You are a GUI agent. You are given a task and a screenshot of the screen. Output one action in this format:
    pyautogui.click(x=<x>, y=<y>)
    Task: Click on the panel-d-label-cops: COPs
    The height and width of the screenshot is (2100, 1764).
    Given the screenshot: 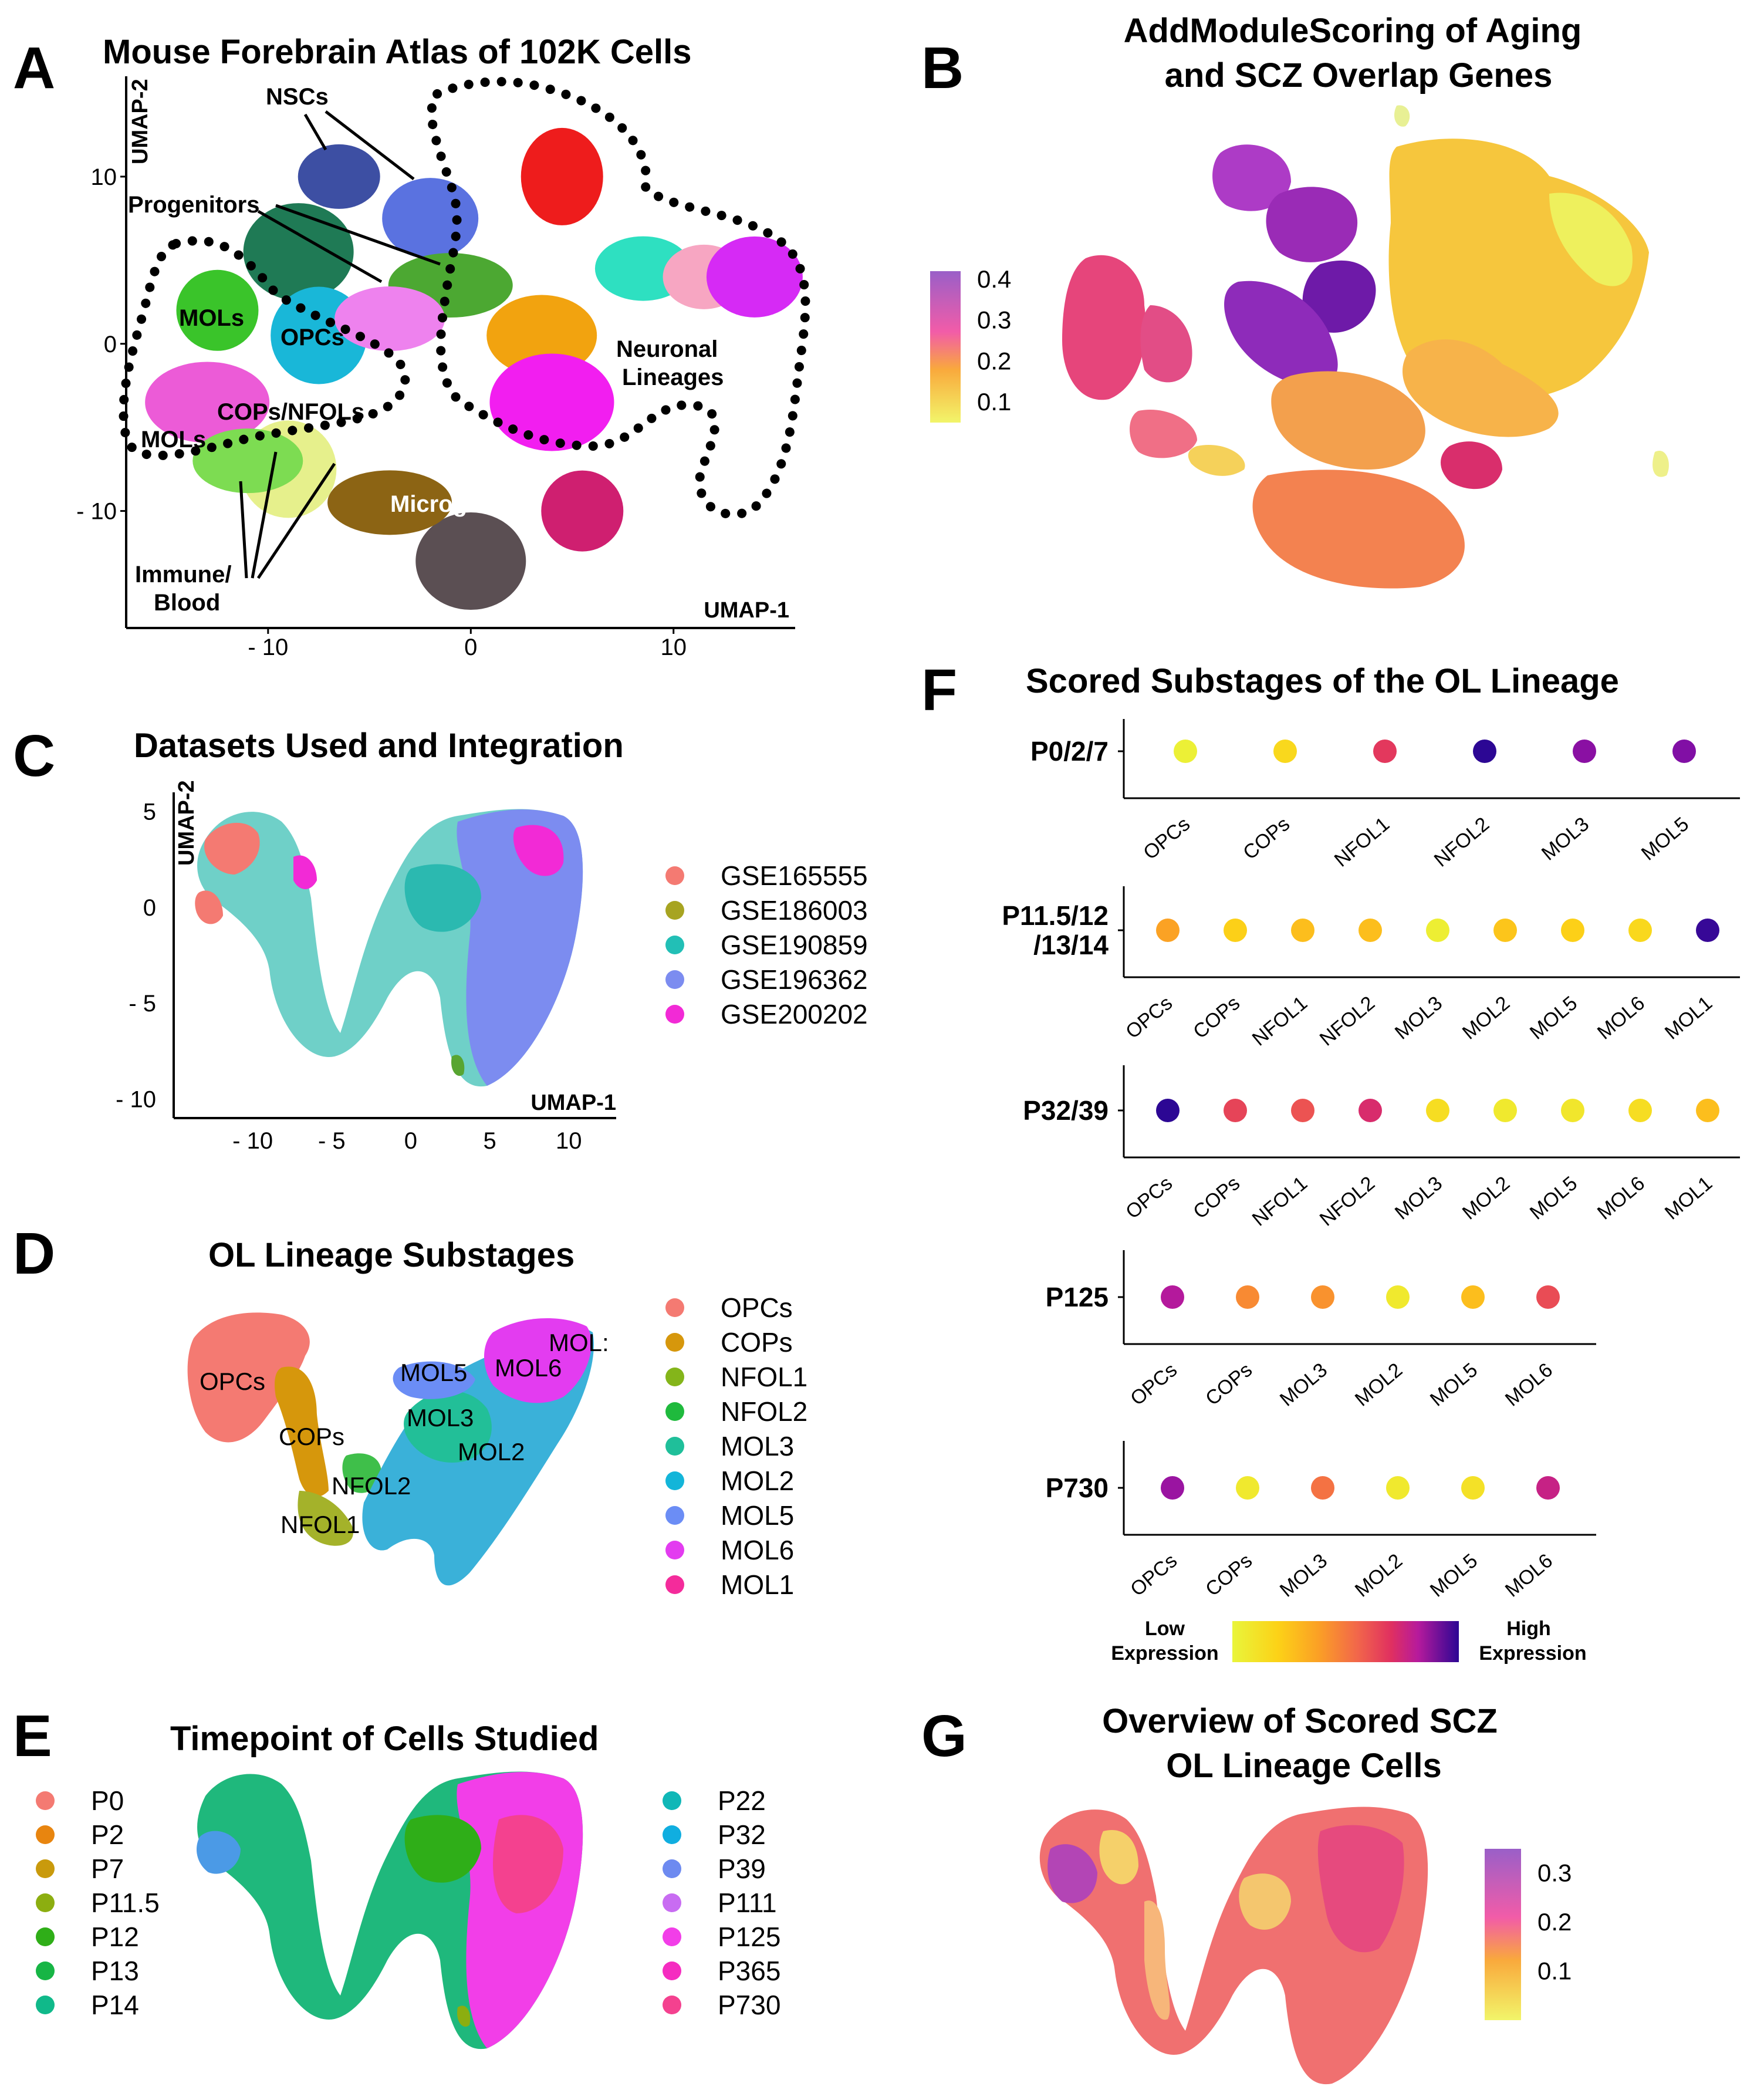 What is the action you would take?
    pyautogui.click(x=311, y=1436)
    